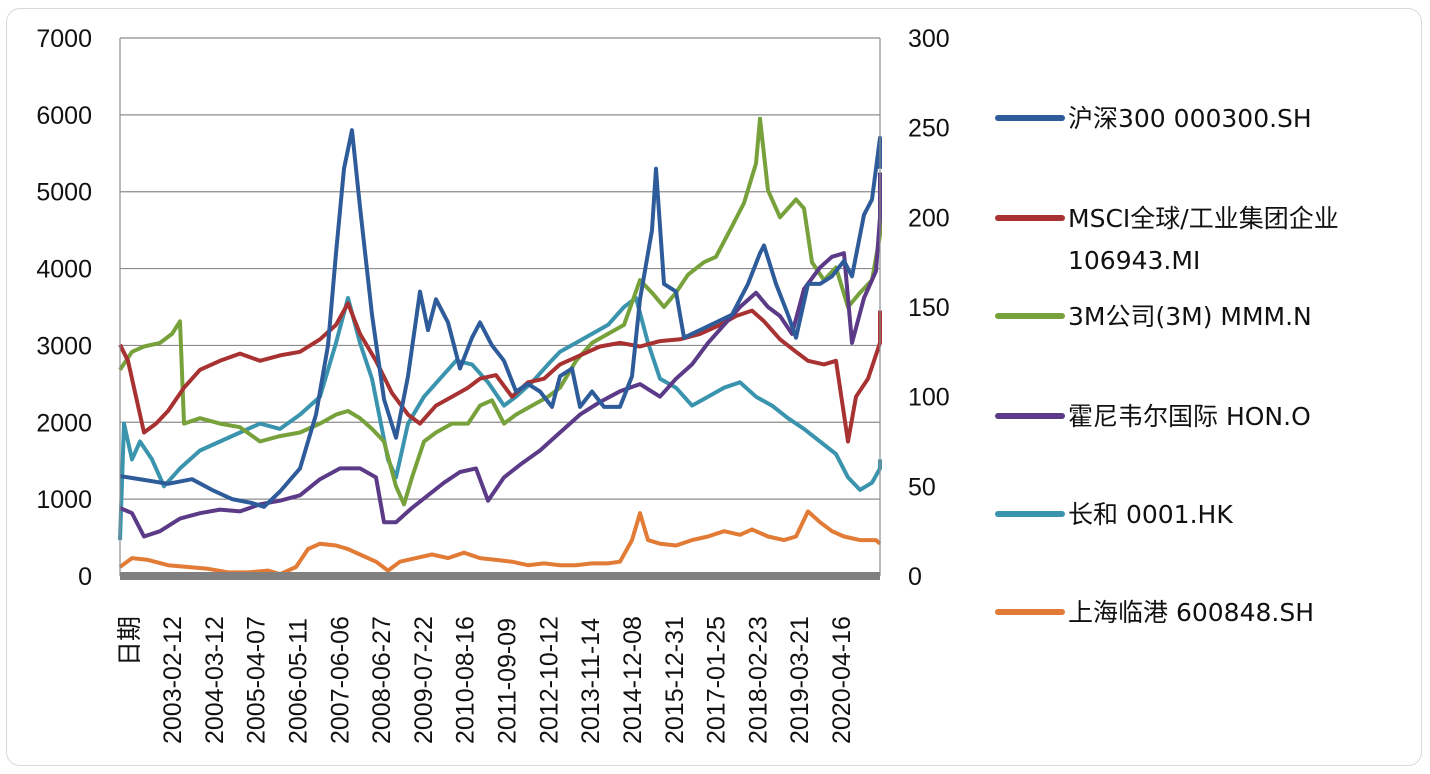  I want to click on x-tick-label: 2010-08-16, so click(466, 680).